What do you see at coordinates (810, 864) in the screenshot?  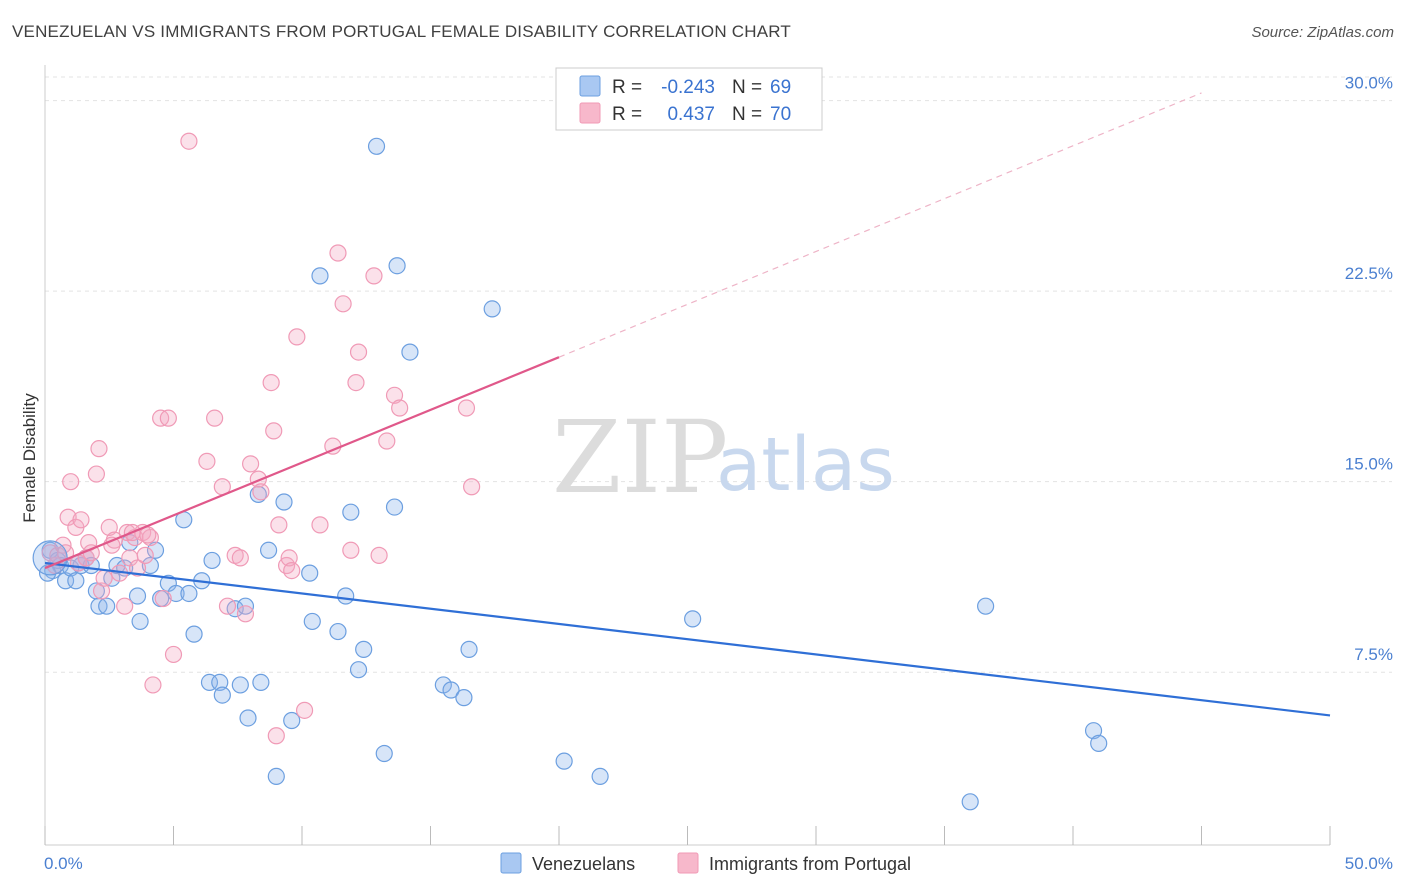 I see `bottom-legend-portugal: Immigrants from Portugal` at bounding box center [810, 864].